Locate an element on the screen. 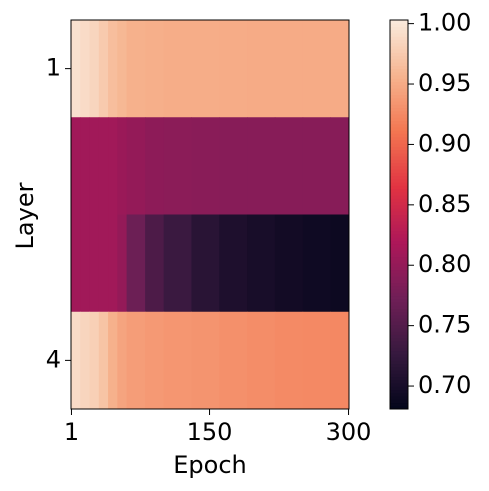 This screenshot has height=491, width=489. colorbar-tick-label: 0.90 is located at coordinates (444, 143).